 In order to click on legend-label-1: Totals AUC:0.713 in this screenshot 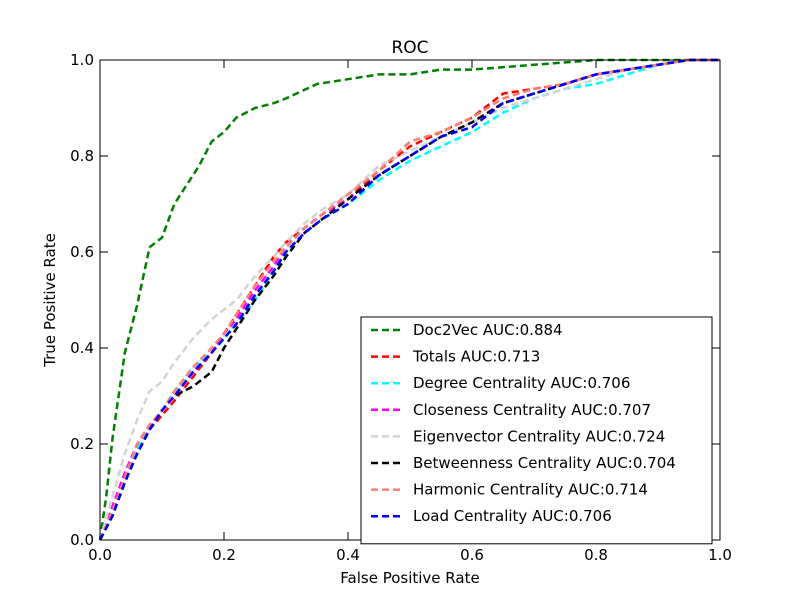, I will do `click(476, 357)`.